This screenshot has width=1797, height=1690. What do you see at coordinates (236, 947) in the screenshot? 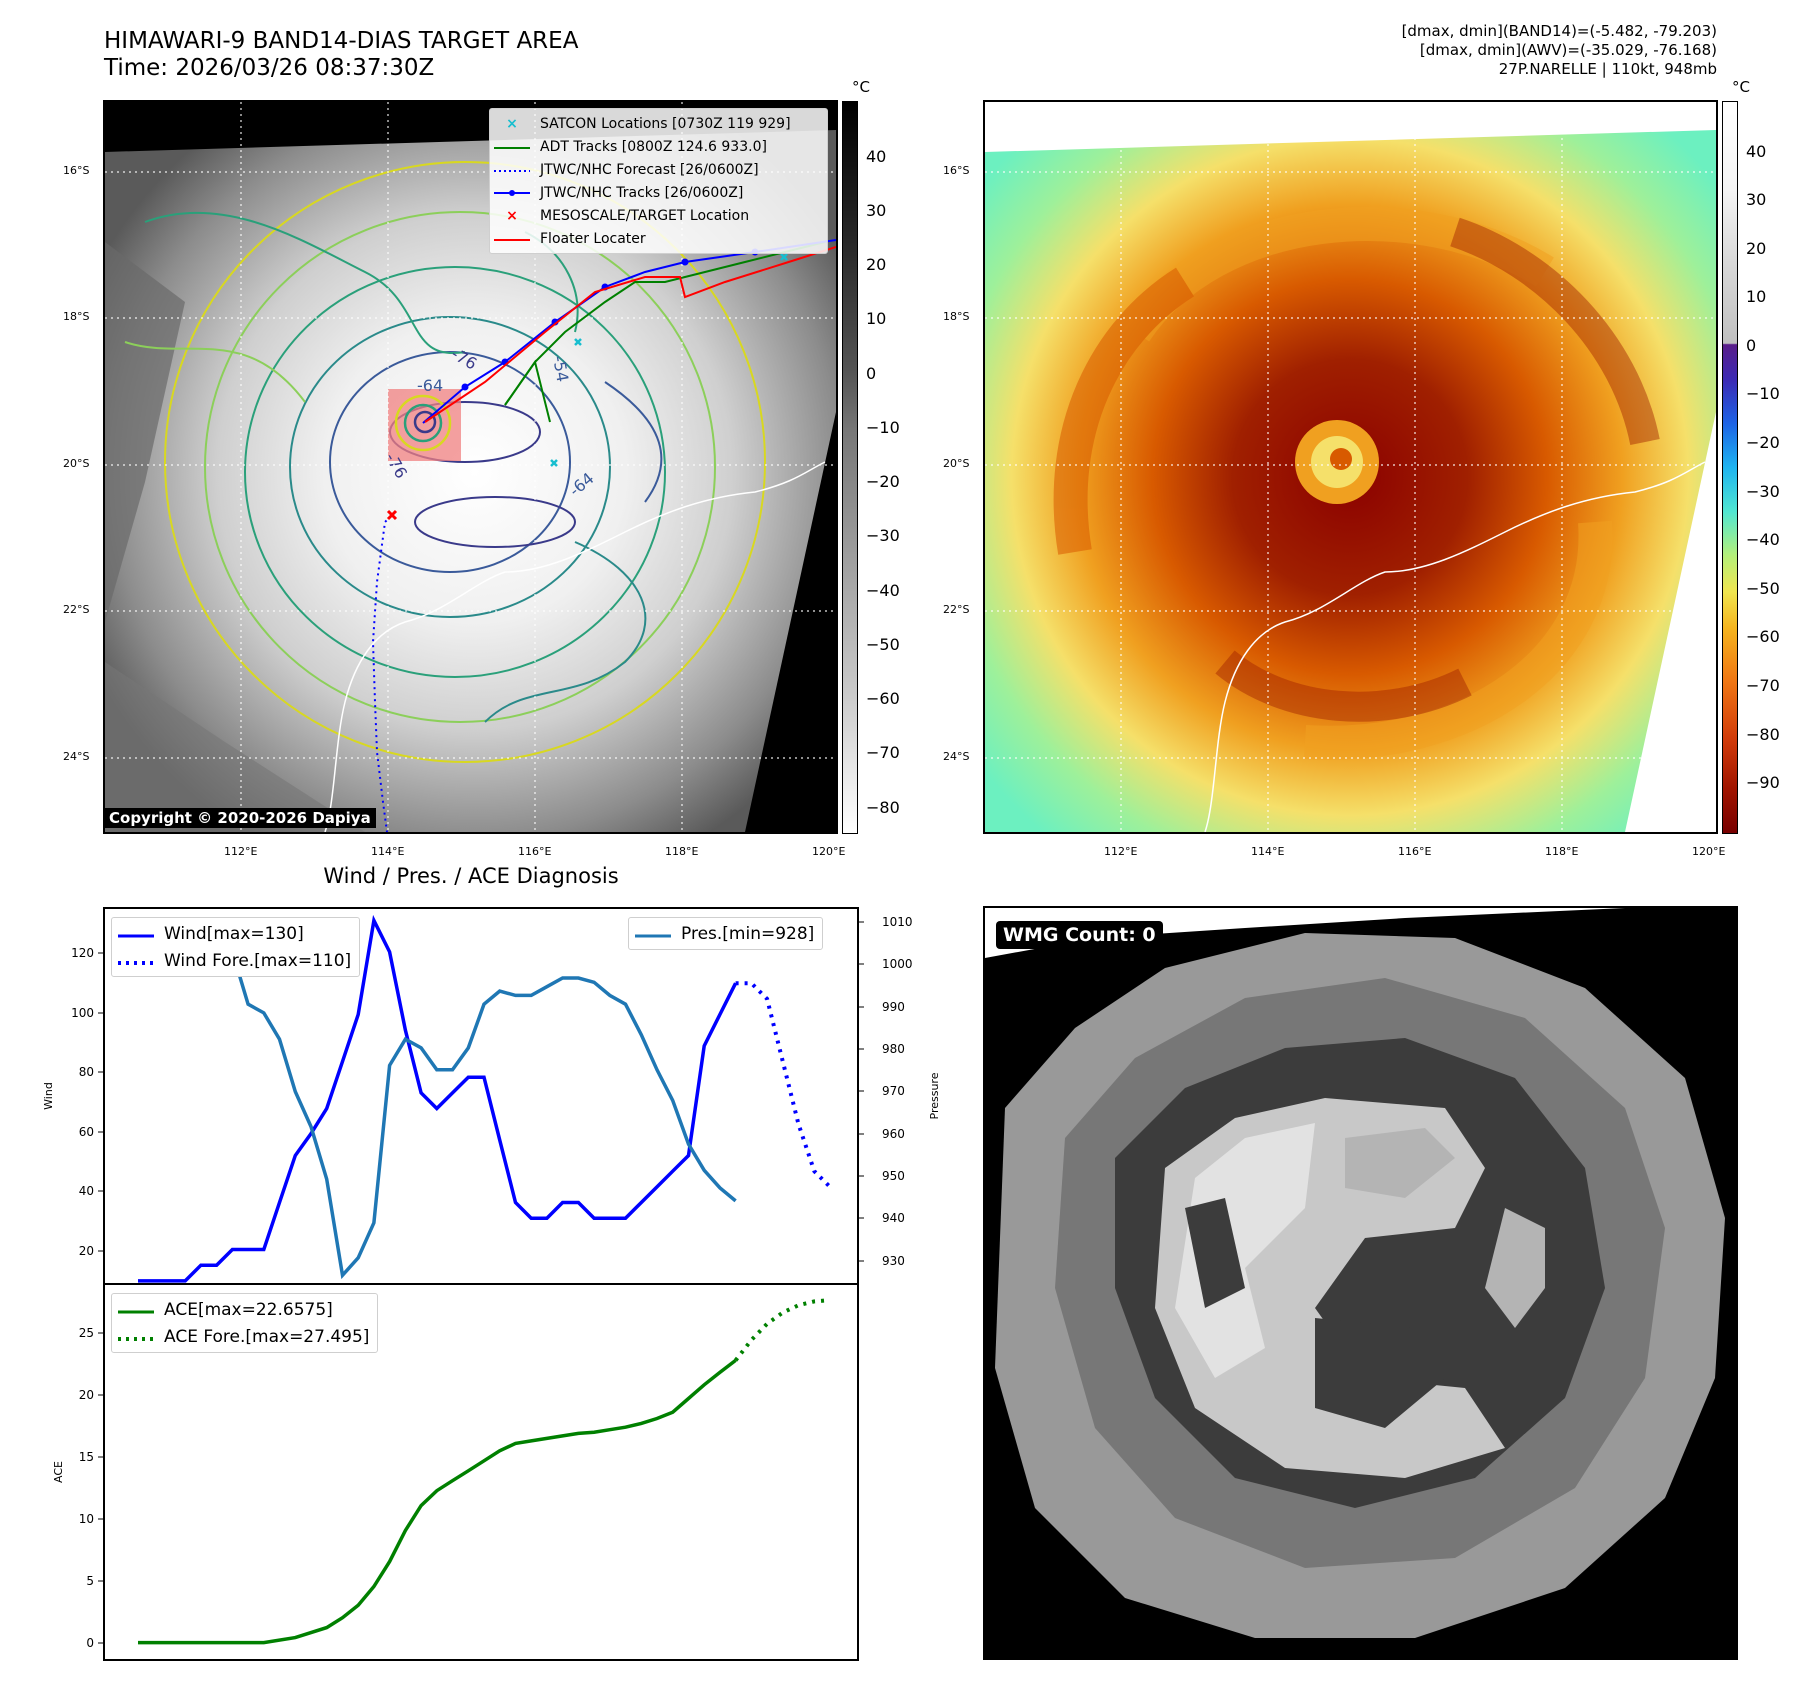
I see `wind-legend: Wind[max=130] Wind Fore.[max=110]` at bounding box center [236, 947].